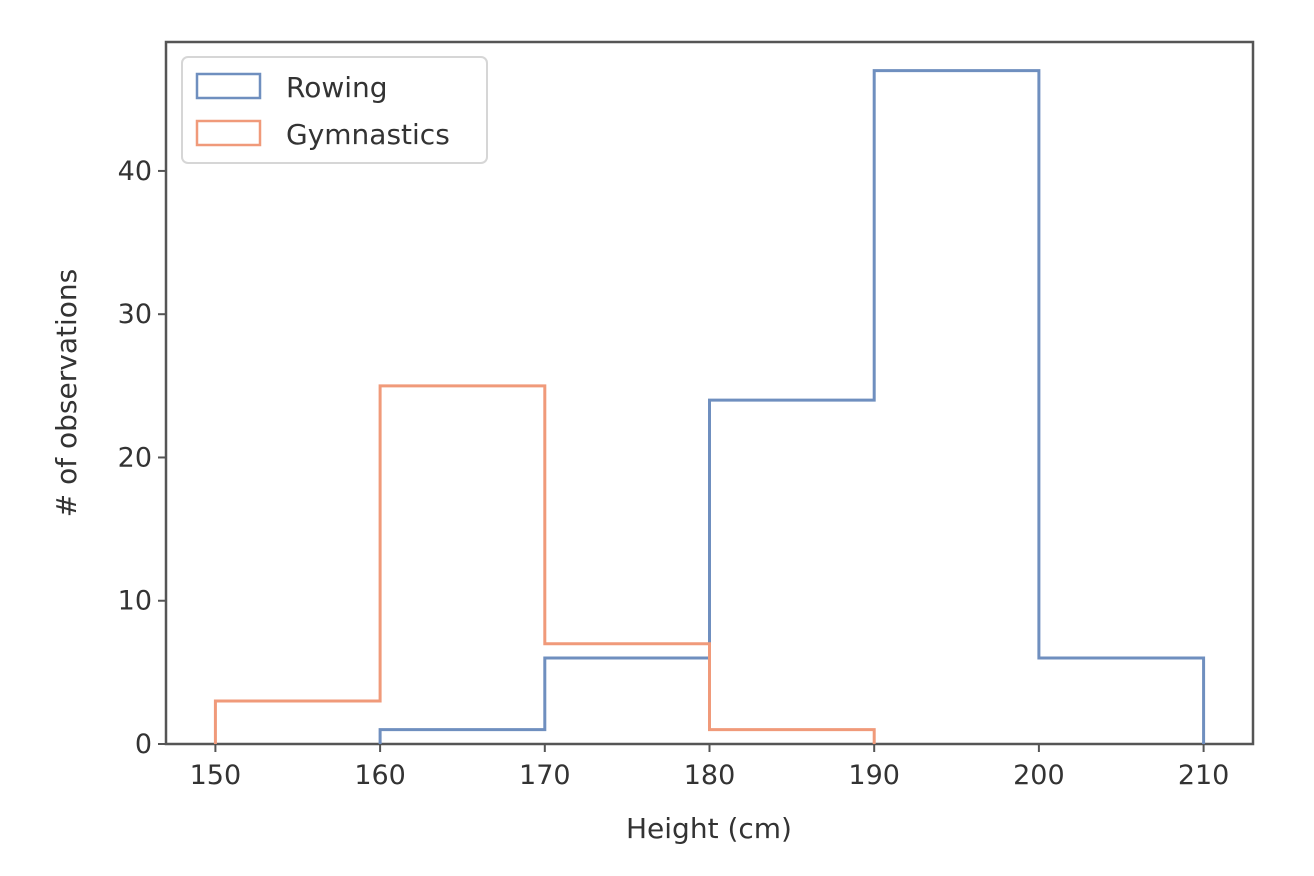  Describe the element at coordinates (545, 775) in the screenshot. I see `x-tick-label: 170` at that location.